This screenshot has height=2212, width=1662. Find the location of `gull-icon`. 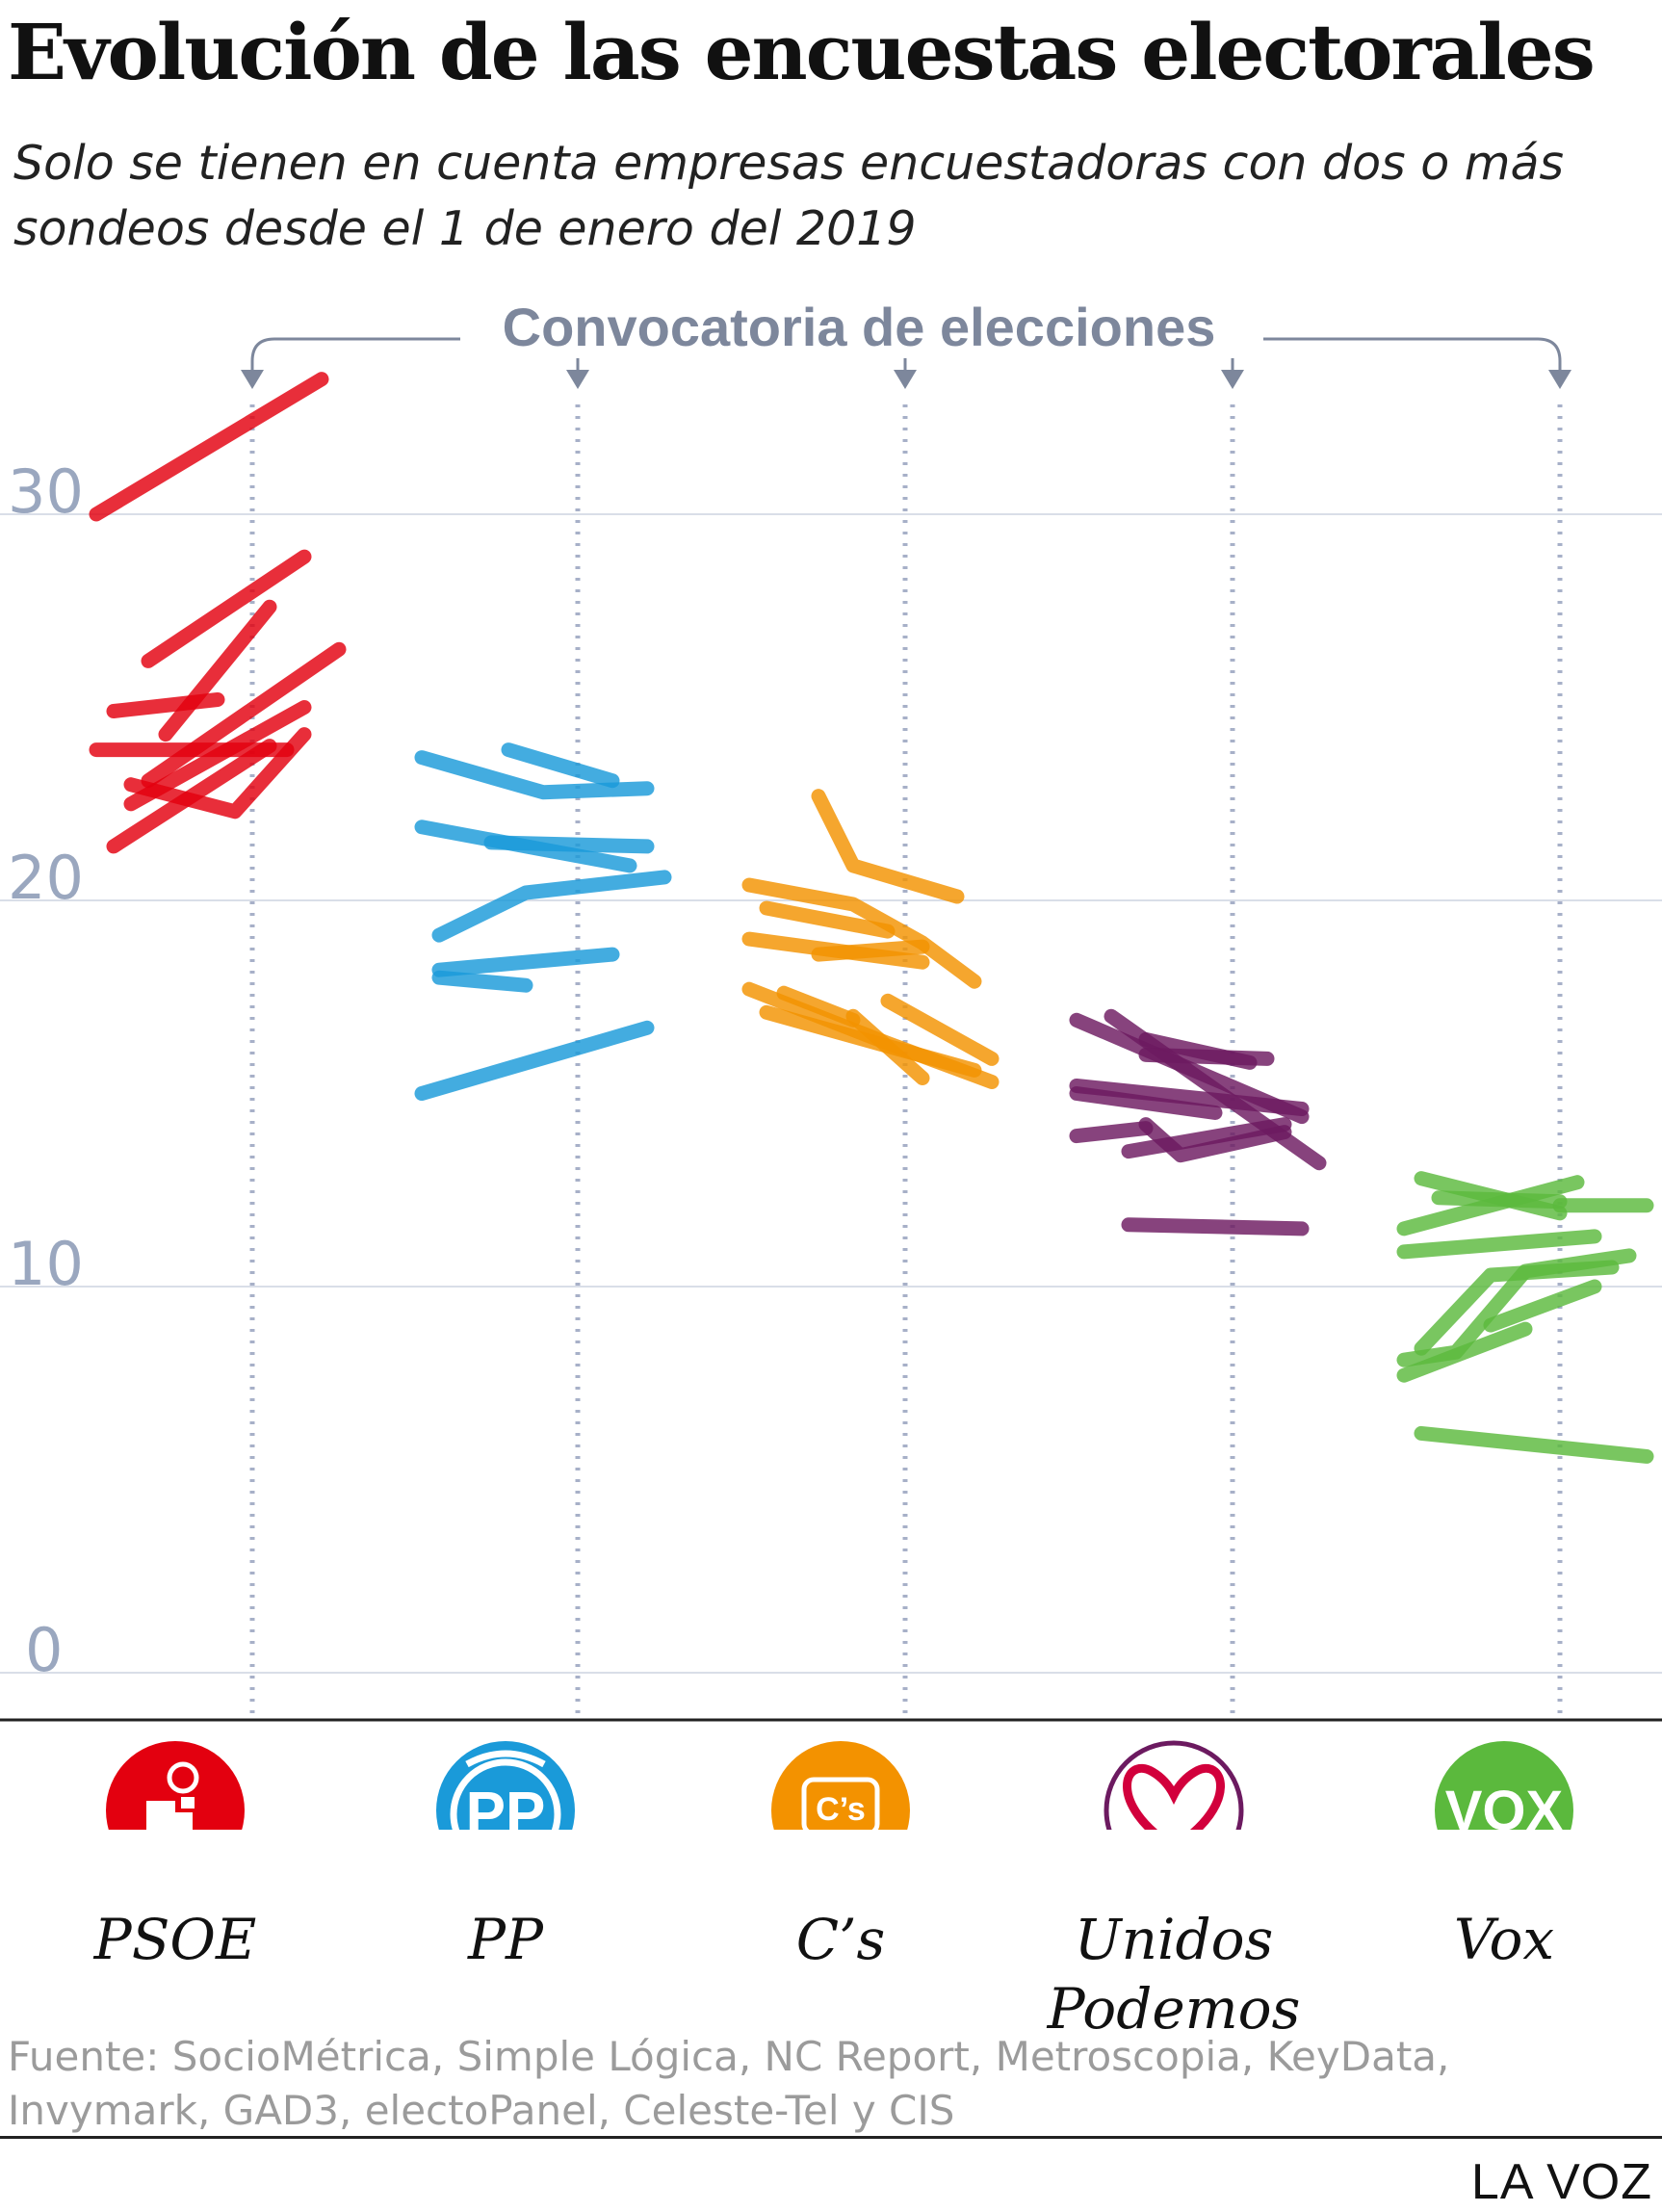

gull-icon is located at coordinates (506, 1759).